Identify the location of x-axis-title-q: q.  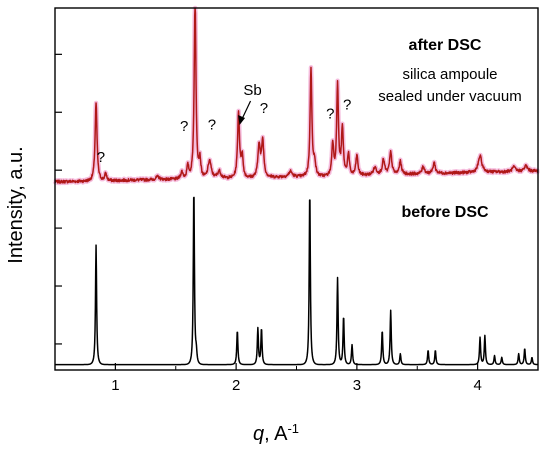
(258, 434).